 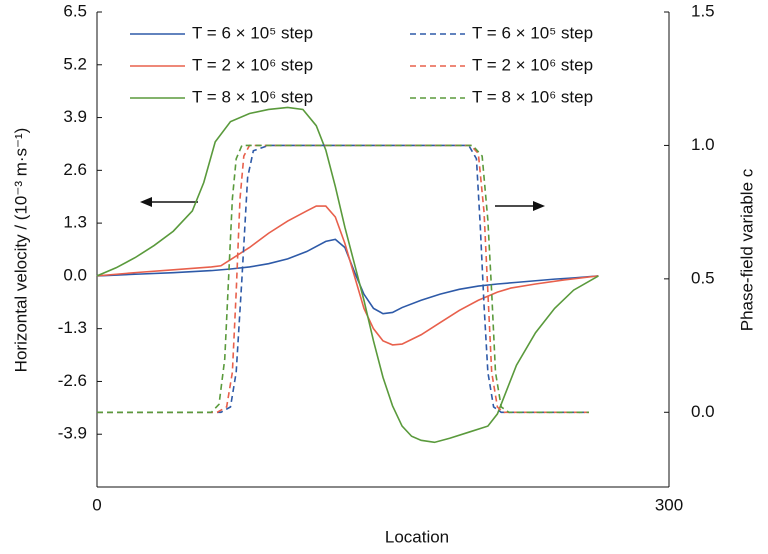 I want to click on y-tick-label: 3.9, so click(x=75, y=116).